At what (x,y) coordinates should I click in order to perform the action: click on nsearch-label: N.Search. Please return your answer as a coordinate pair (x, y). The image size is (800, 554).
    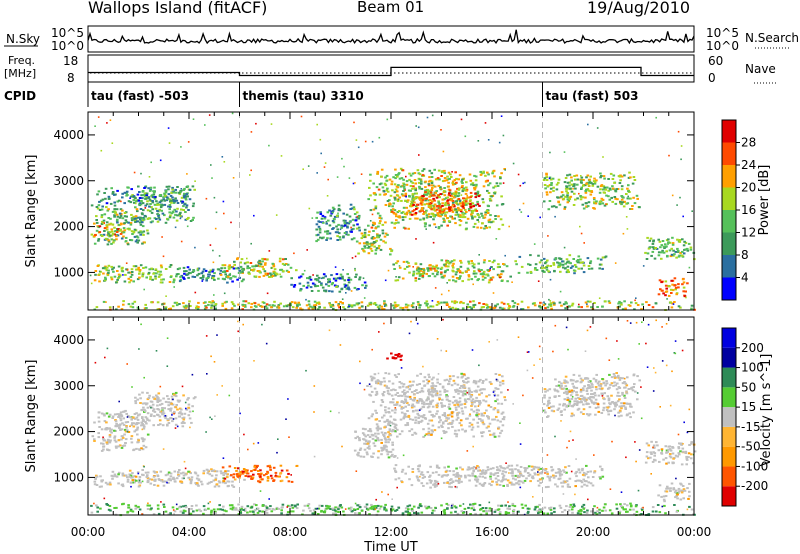
    Looking at the image, I should click on (772, 38).